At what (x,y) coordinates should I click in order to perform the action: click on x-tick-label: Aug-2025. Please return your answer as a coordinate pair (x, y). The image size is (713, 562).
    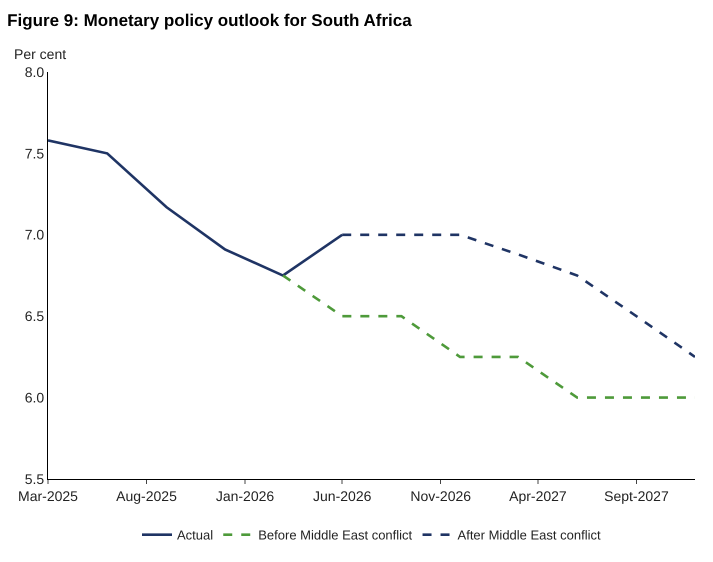
    Looking at the image, I should click on (147, 496).